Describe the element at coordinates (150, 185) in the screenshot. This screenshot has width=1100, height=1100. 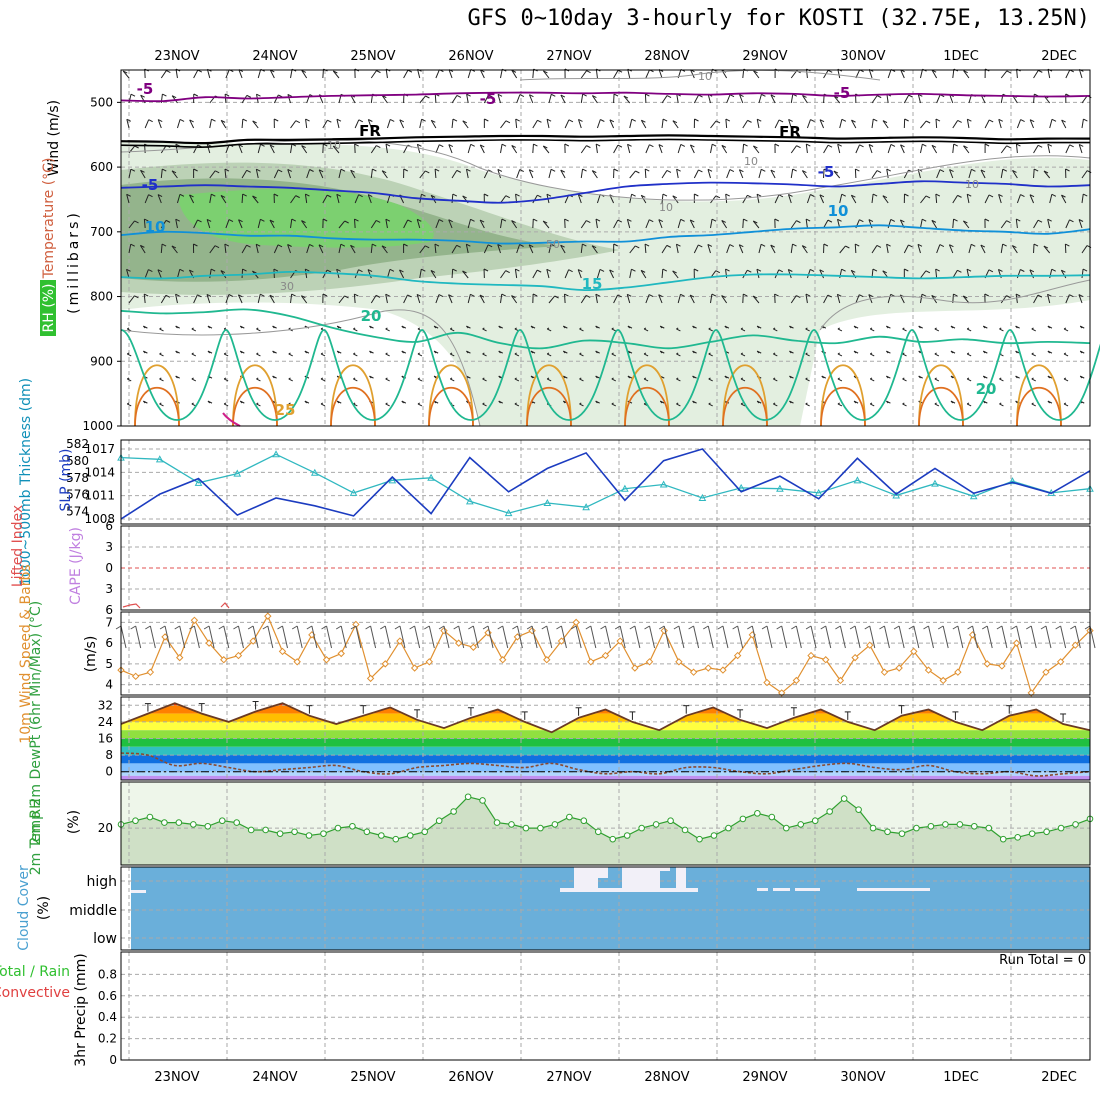
I see `contour-label: -5` at that location.